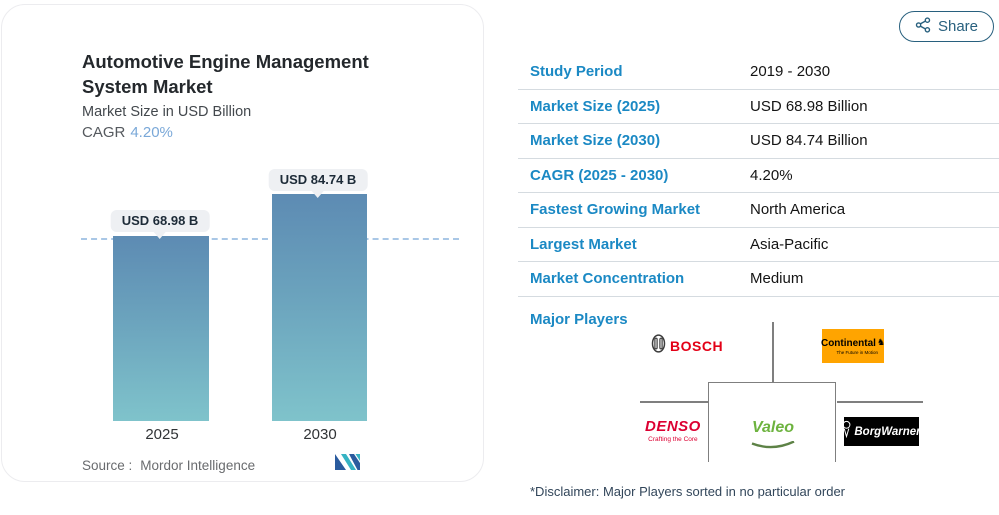  Describe the element at coordinates (583, 244) in the screenshot. I see `fact-label: Largest Market` at that location.